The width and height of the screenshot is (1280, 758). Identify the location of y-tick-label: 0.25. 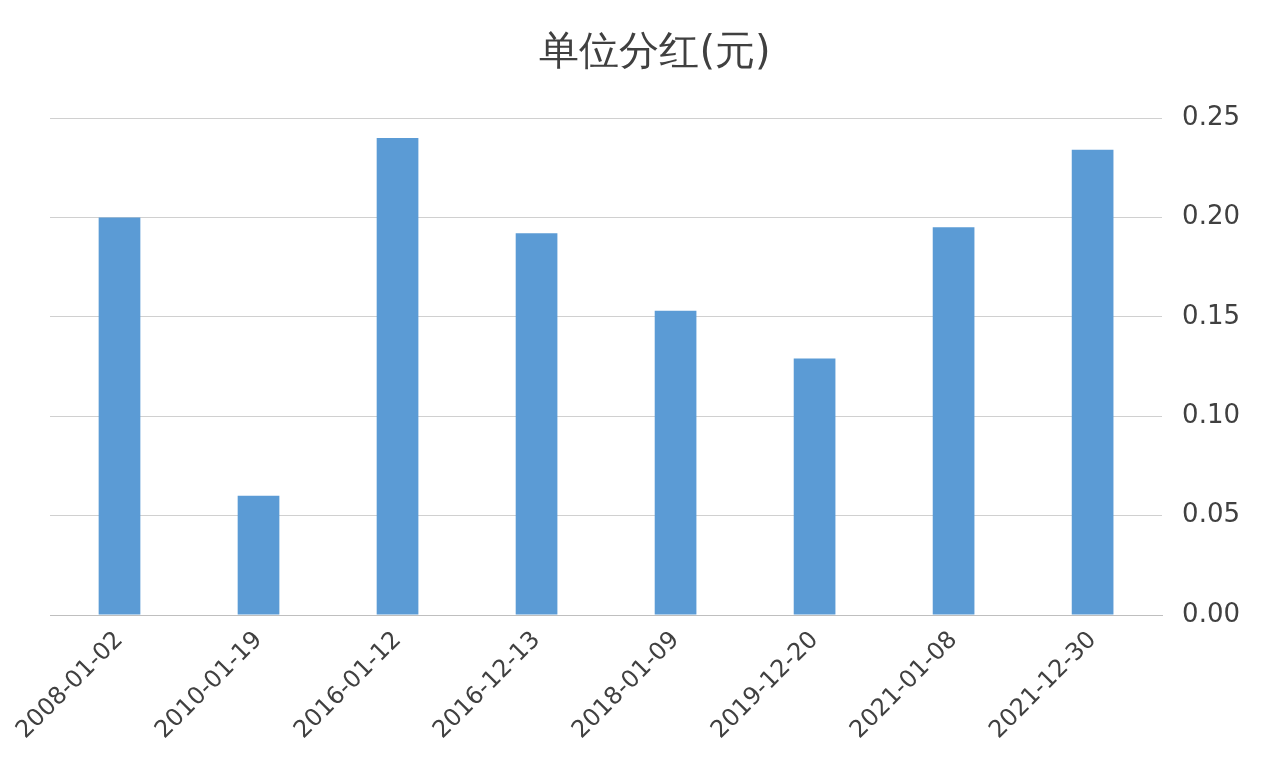
(1211, 115).